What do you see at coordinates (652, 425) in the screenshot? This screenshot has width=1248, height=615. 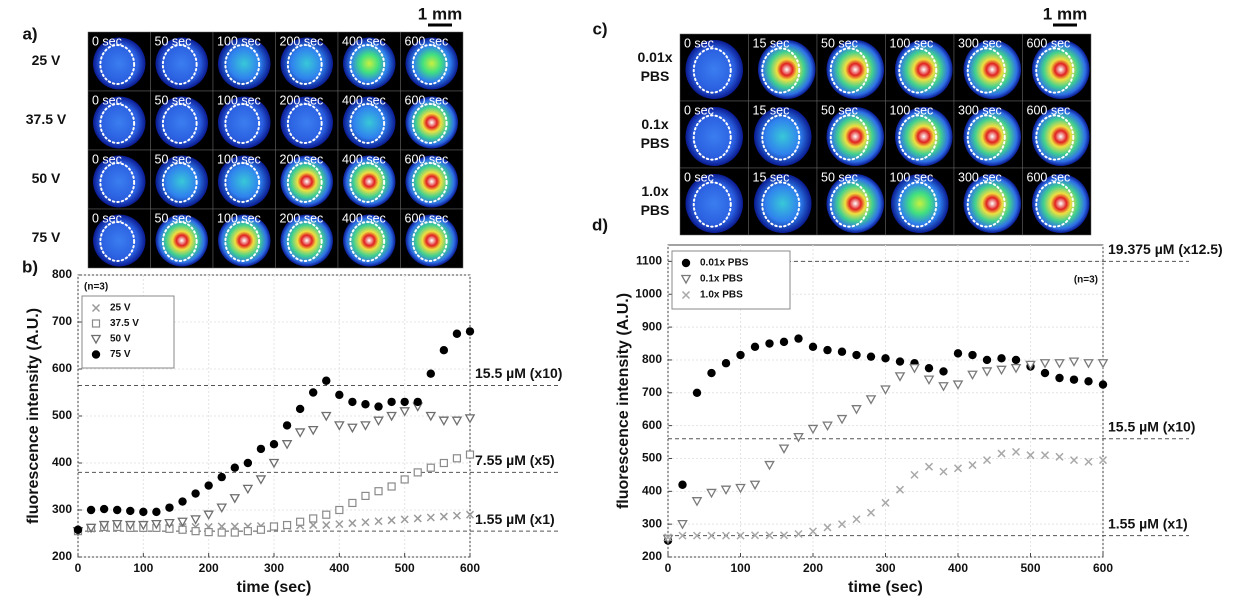 I see `y-tick-label: 600` at bounding box center [652, 425].